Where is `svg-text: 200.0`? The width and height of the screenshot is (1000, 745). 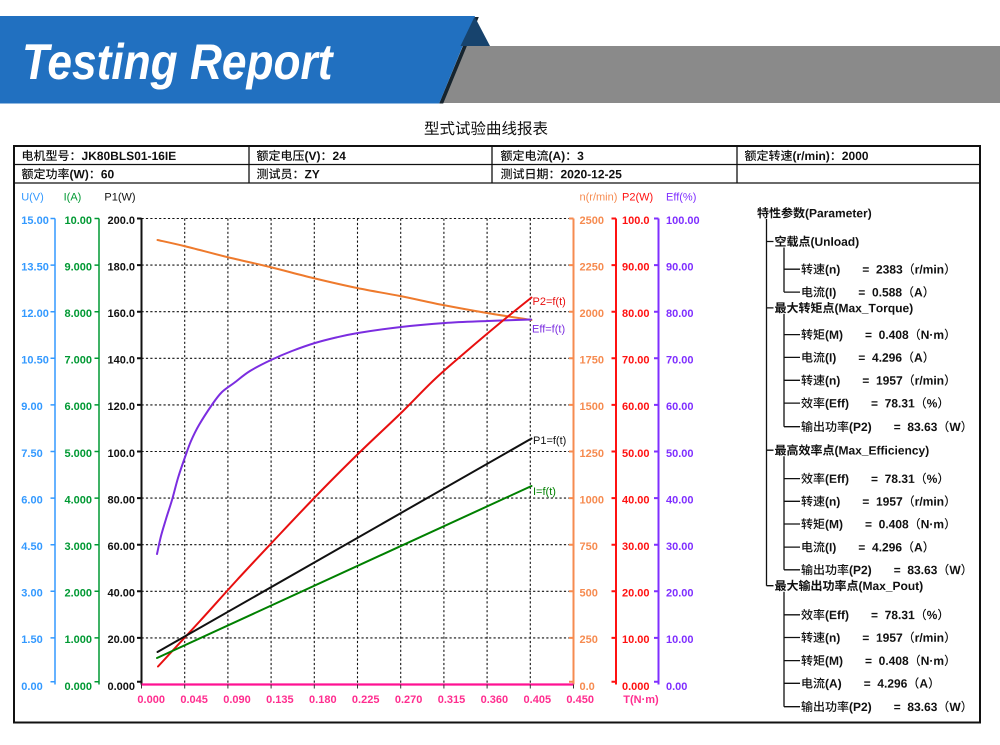
svg-text: 200.0 is located at coordinates (122, 221).